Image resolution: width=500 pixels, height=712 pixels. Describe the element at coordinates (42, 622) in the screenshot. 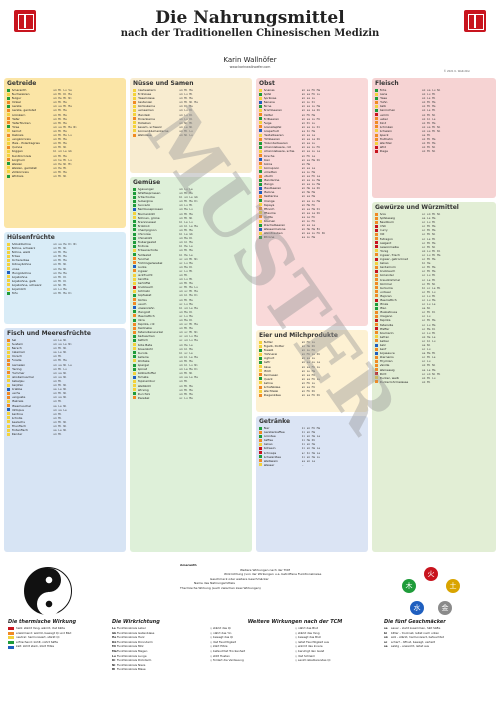

I see `legend-thermal-title: Die thermische Wirkung` at that location.